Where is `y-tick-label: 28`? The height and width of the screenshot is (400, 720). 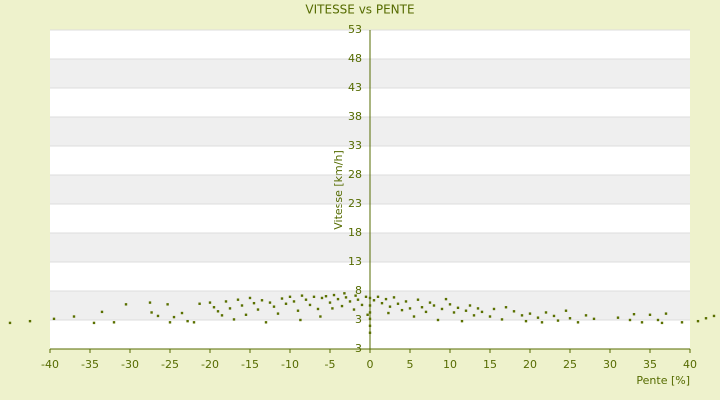 y-tick-label: 28 is located at coordinates (355, 174).